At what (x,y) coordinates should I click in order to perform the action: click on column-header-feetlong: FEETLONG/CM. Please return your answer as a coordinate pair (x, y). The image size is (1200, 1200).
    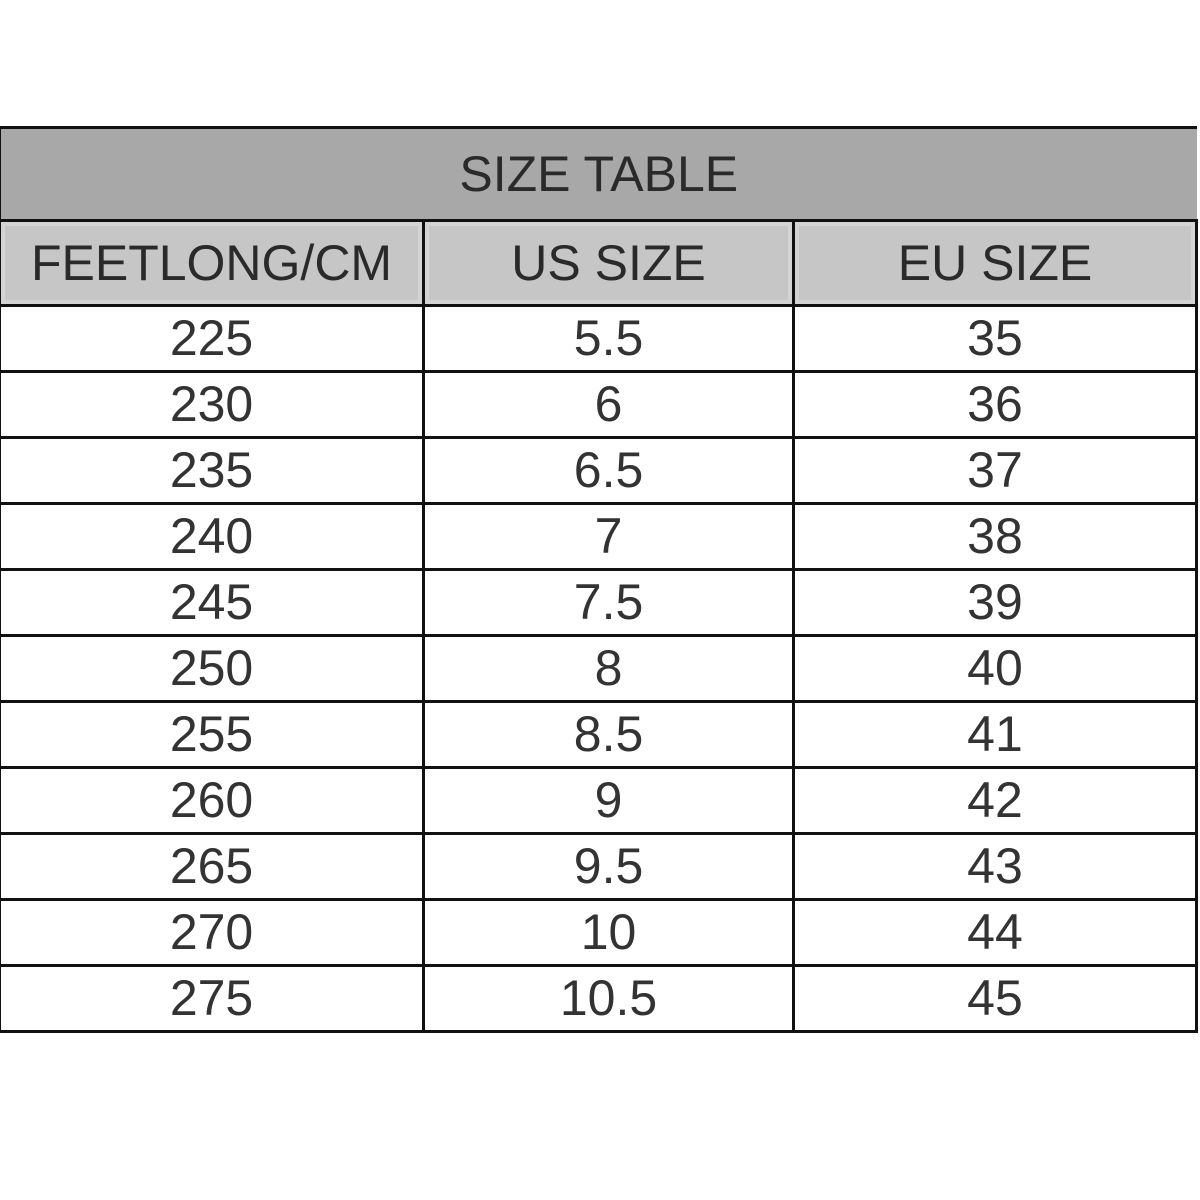
    Looking at the image, I should click on (213, 263).